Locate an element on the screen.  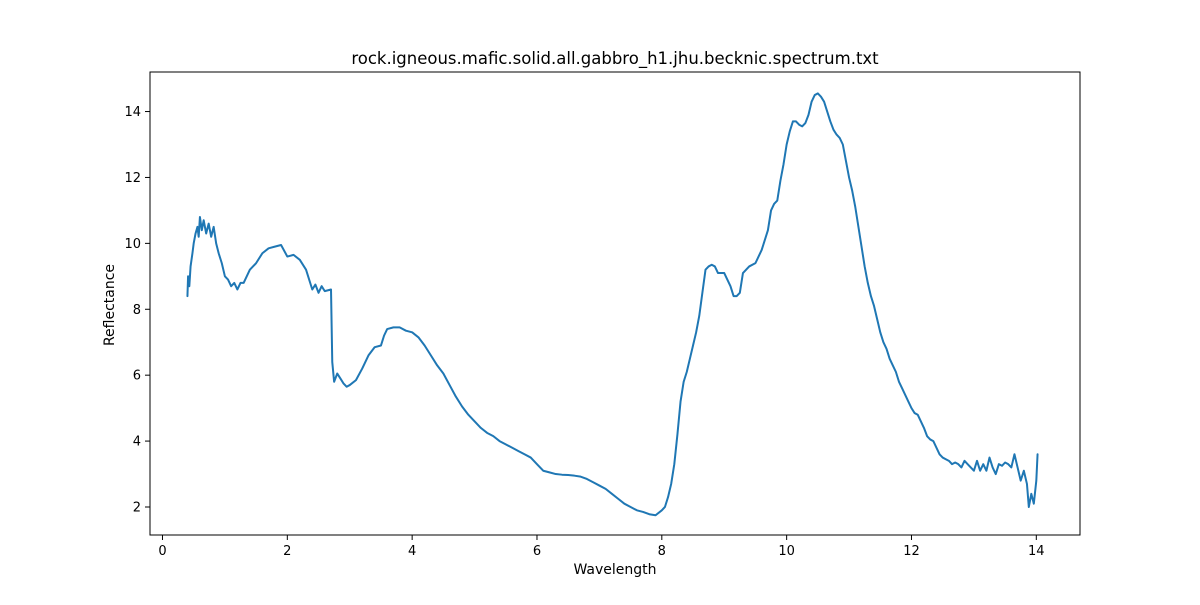
y-tick-label: 10 is located at coordinates (132, 244).